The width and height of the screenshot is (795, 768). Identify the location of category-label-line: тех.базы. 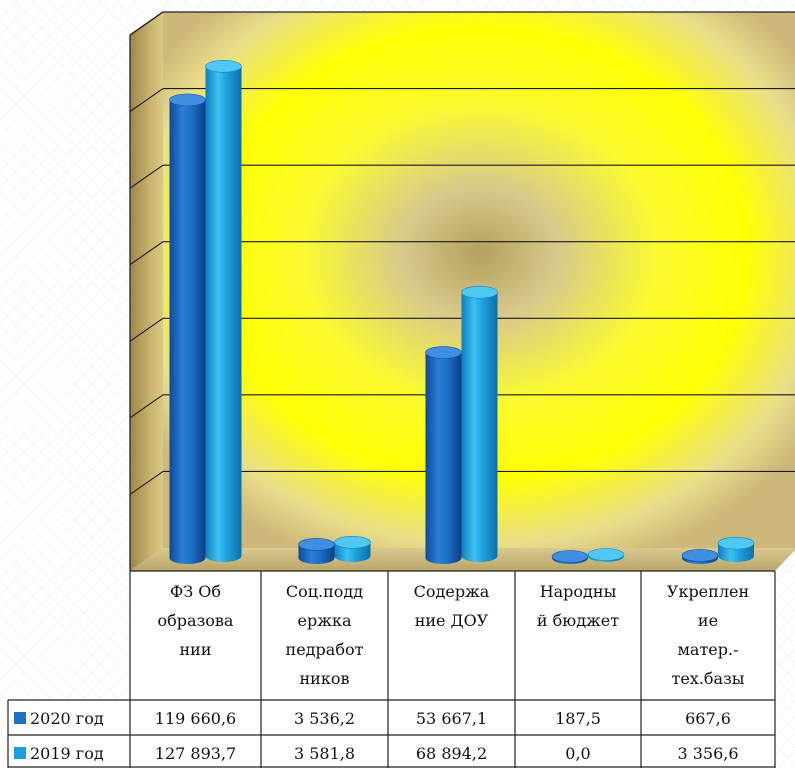
(707, 678).